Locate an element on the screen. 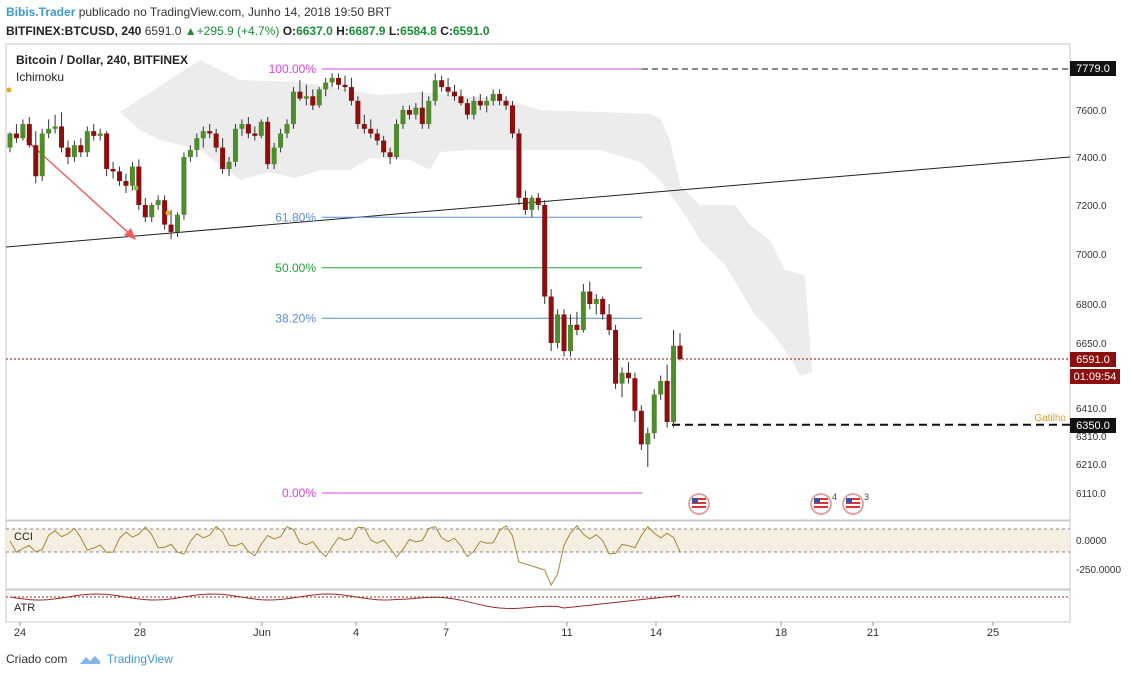  cci-label: CCI is located at coordinates (23, 537).